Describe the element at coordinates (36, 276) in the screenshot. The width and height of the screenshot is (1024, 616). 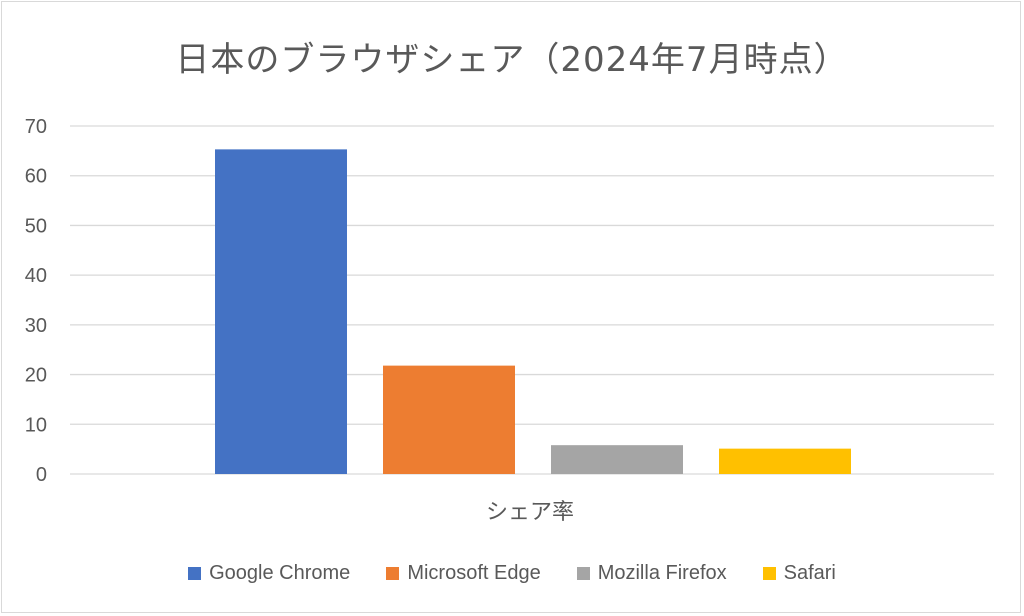
I see `y-tick-label: 40` at that location.